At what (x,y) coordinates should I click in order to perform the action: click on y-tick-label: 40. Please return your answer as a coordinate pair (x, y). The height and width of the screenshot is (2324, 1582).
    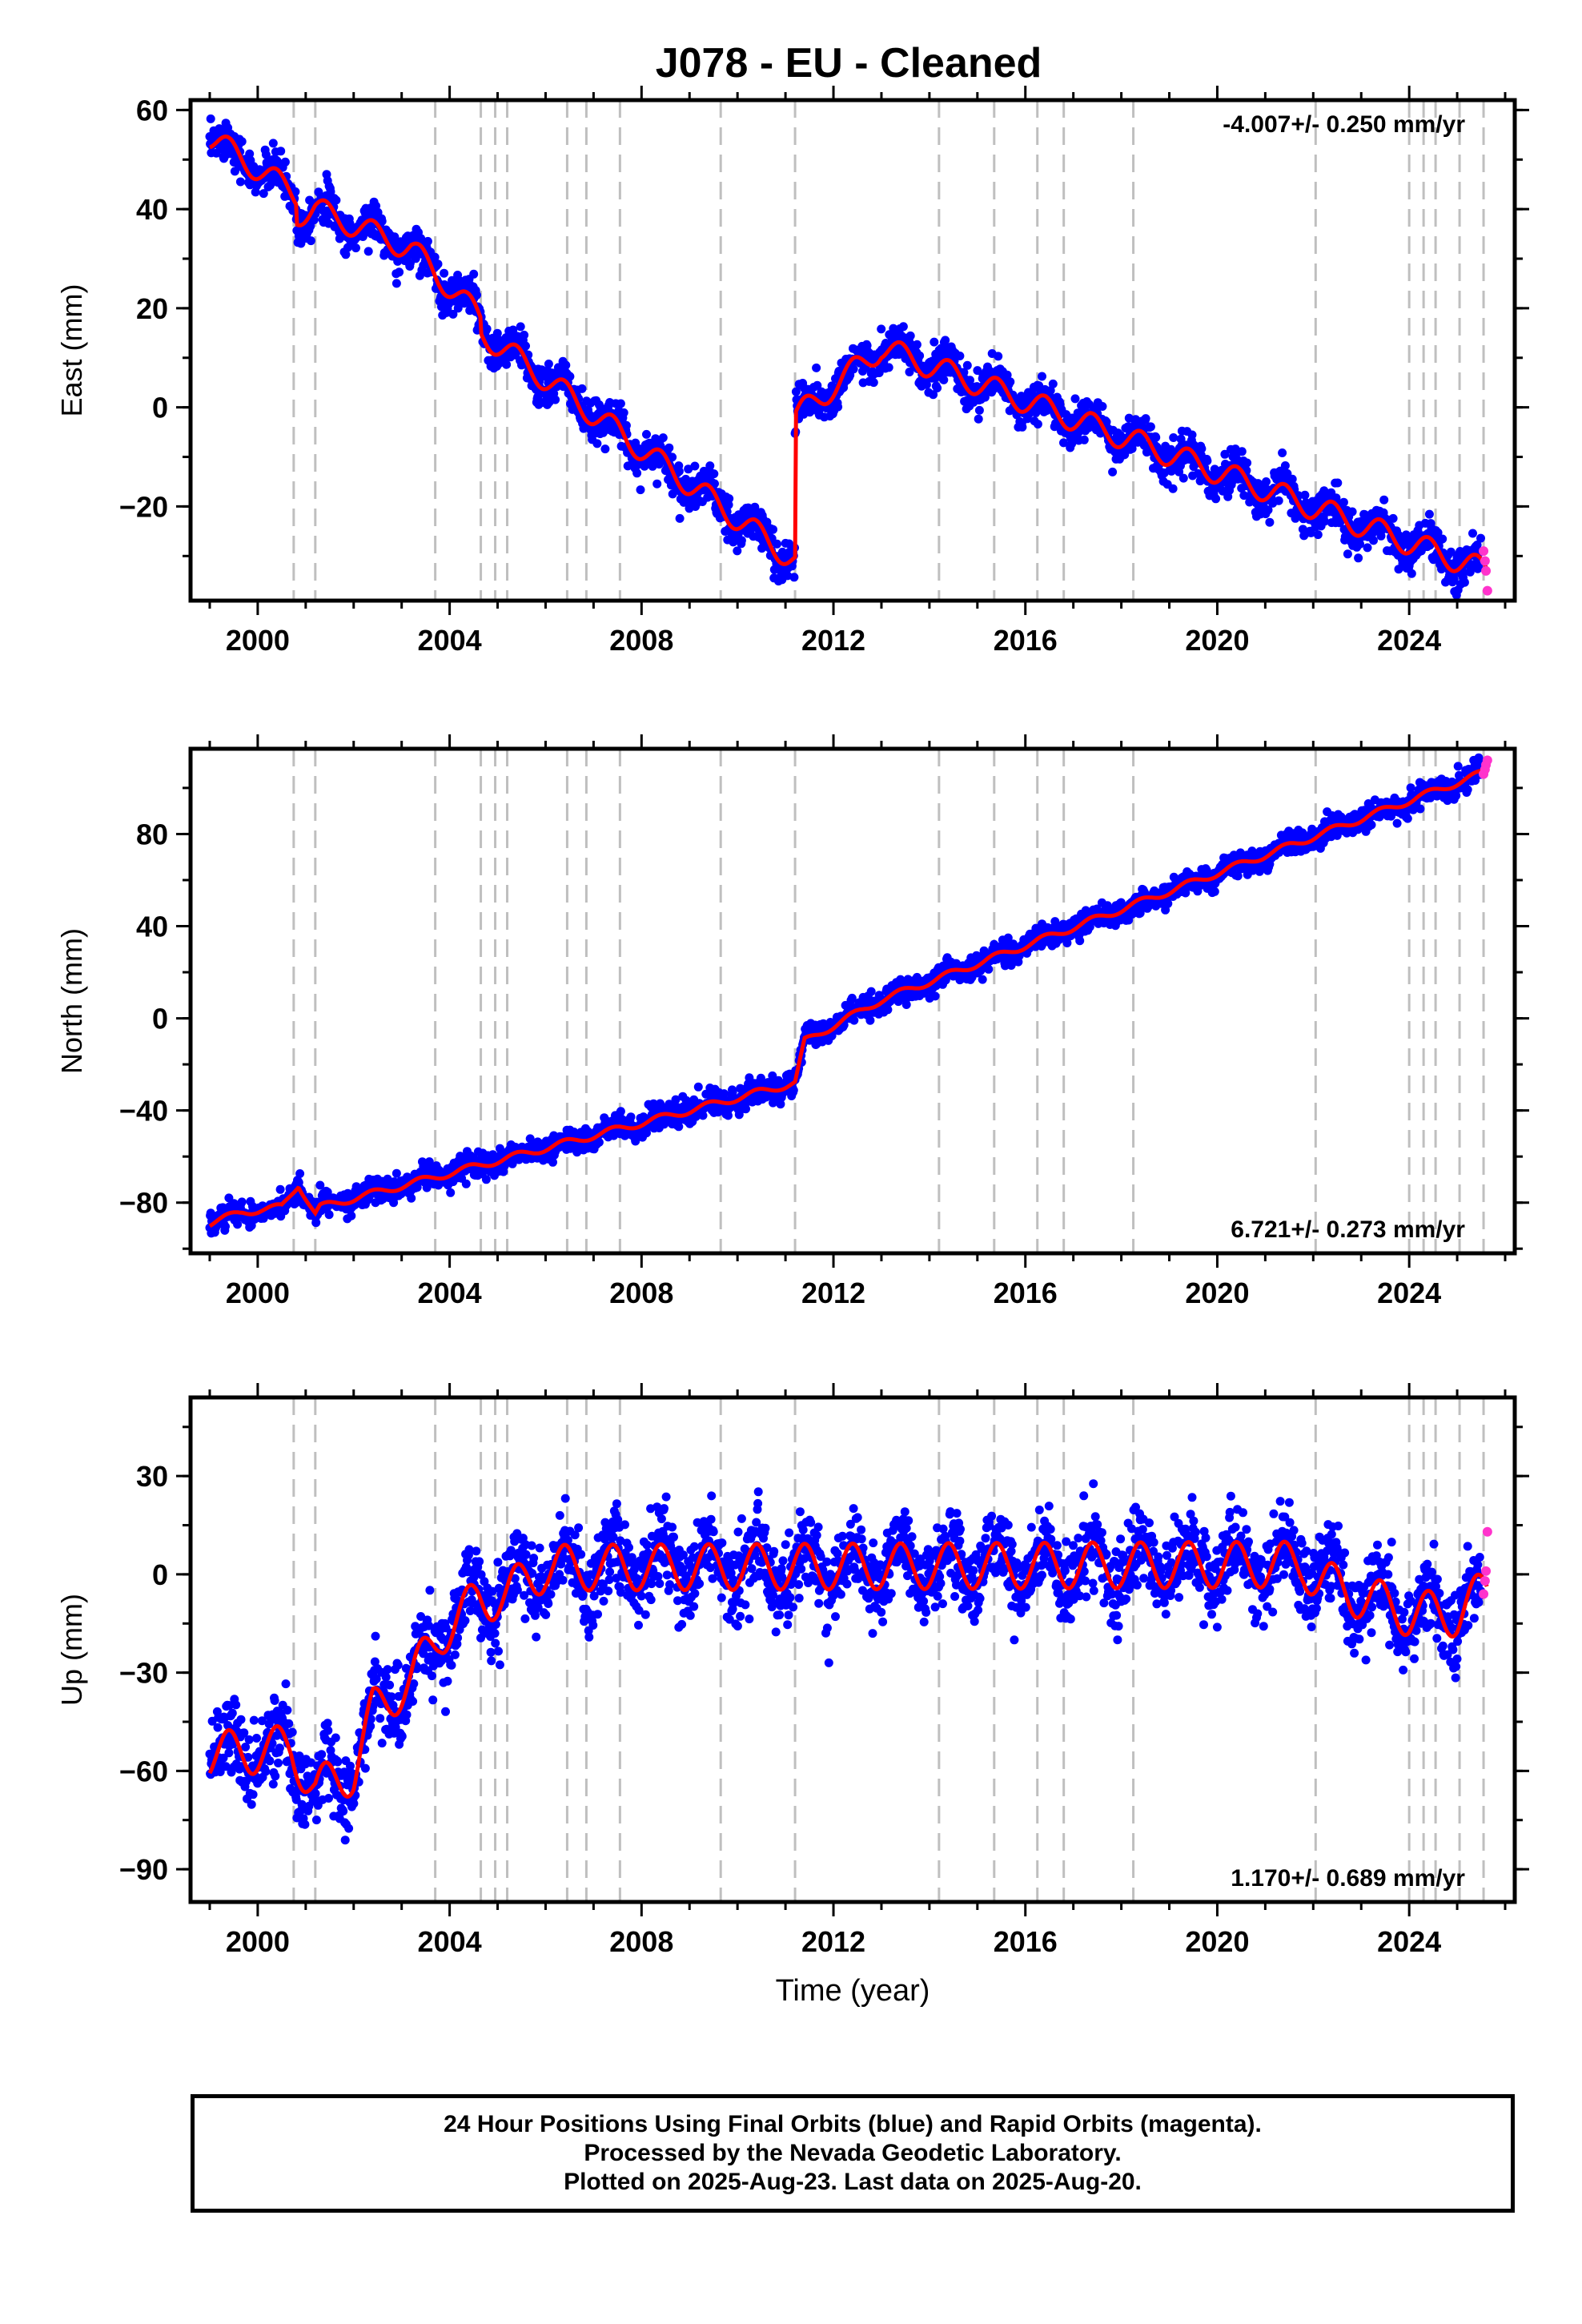
    Looking at the image, I should click on (152, 209).